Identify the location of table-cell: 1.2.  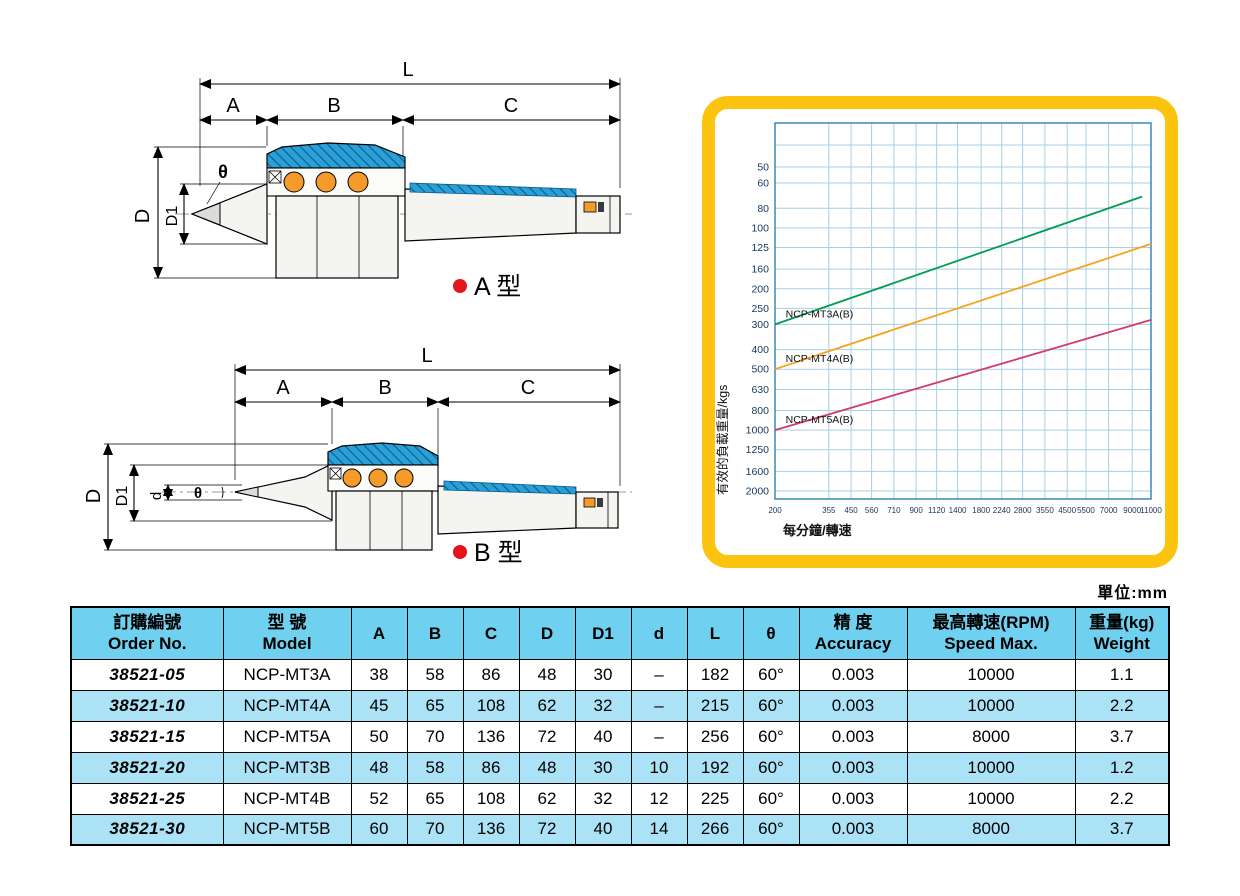
(1122, 767).